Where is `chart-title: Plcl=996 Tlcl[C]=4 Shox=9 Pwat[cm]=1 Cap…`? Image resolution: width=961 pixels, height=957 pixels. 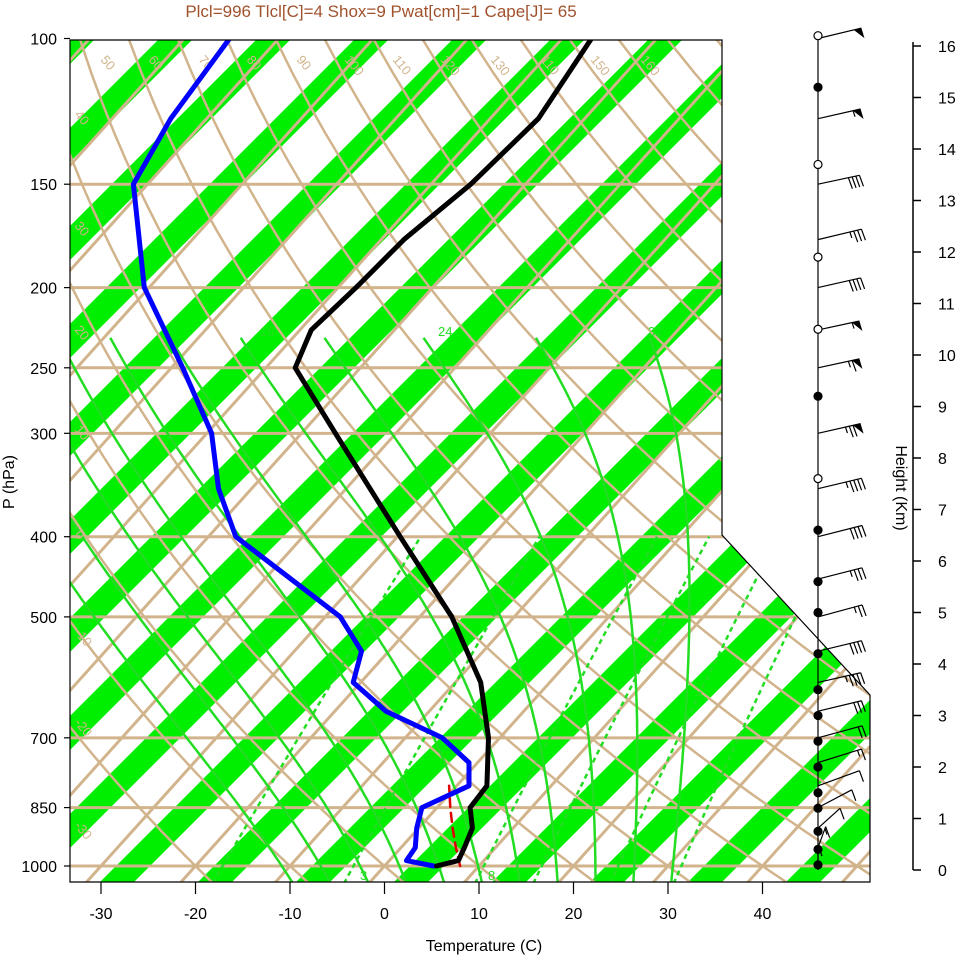
chart-title: Plcl=996 Tlcl[C]=4 Shox=9 Pwat[cm]=1 Cap… is located at coordinates (380, 11).